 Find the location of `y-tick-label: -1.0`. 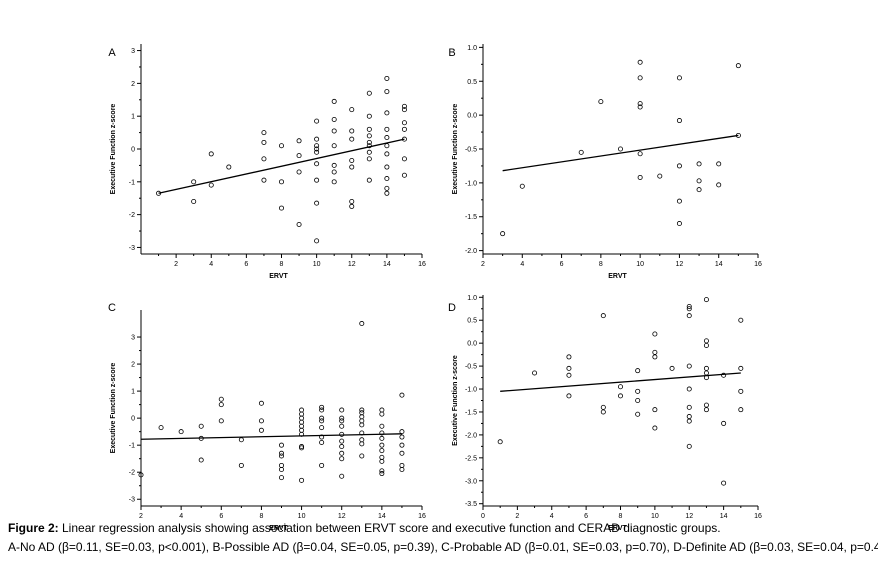

y-tick-label: -1.0 is located at coordinates (471, 183).